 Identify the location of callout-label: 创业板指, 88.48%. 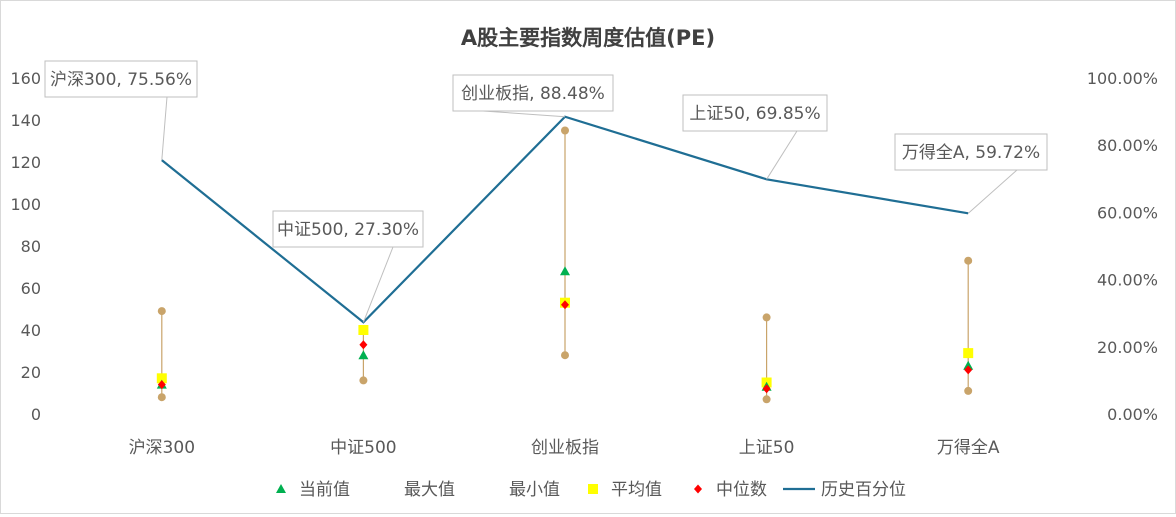
(533, 94).